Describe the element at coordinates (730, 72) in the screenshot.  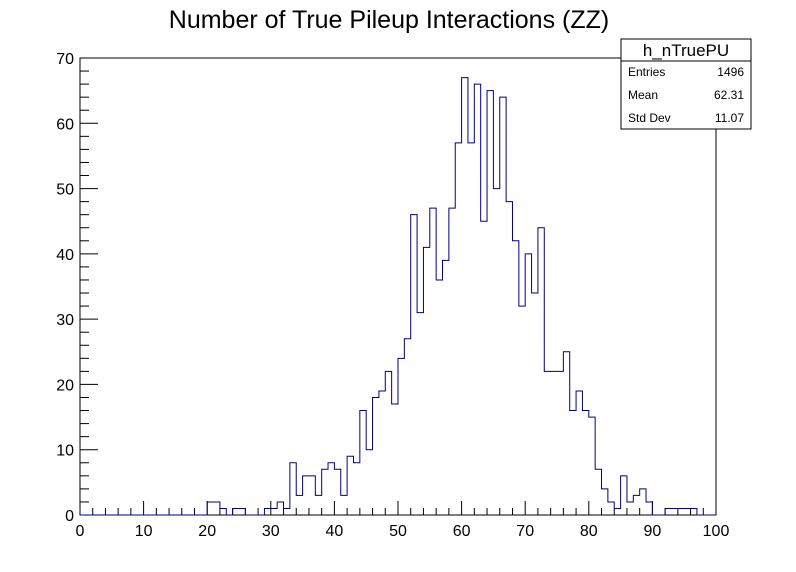
I see `stats-entries-value: 1496` at that location.